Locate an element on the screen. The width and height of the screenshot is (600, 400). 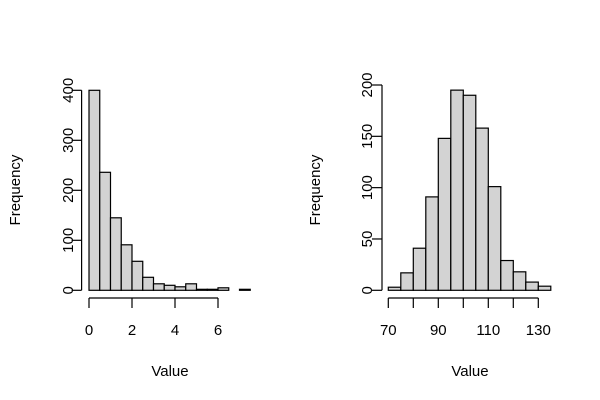
x-tick-label: 110 is located at coordinates (488, 330).